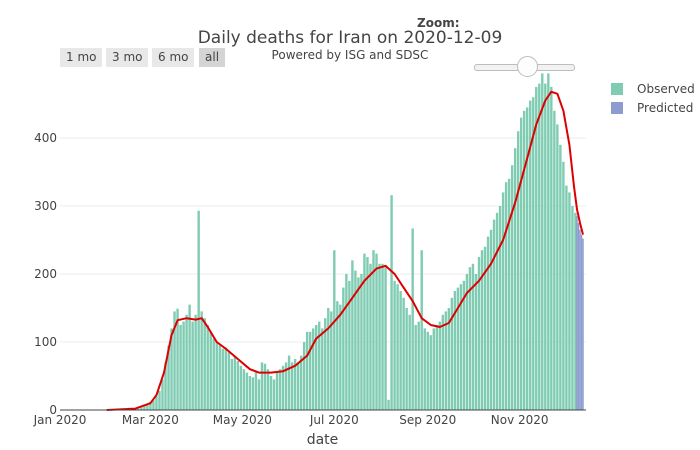 The height and width of the screenshot is (450, 700). Describe the element at coordinates (427, 420) in the screenshot. I see `x-tick-label: Sep 2020` at that location.